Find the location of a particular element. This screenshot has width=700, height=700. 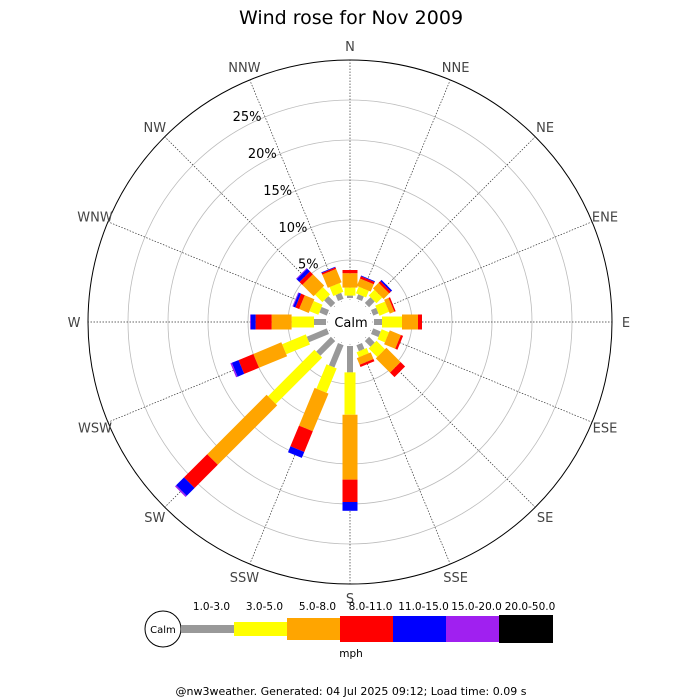

bar-nne is located at coordinates (365, 288).